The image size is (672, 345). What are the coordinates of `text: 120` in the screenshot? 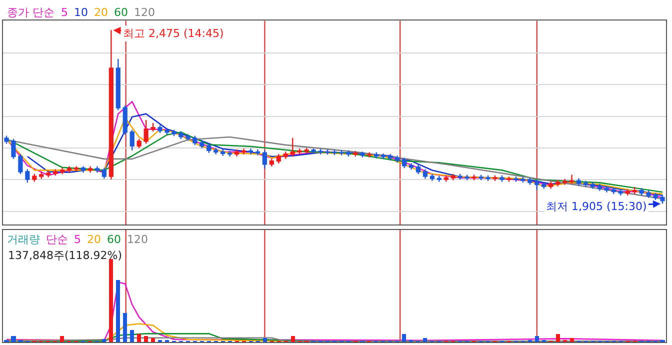 It's located at (144, 12).